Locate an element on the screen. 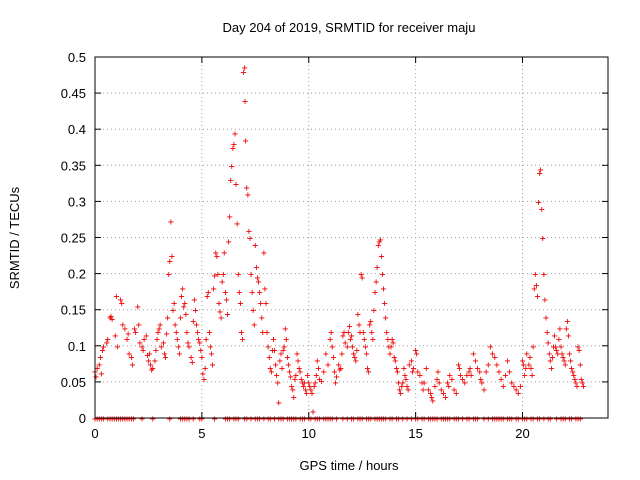 The height and width of the screenshot is (480, 640). x-tick-label: 0 is located at coordinates (94, 433).